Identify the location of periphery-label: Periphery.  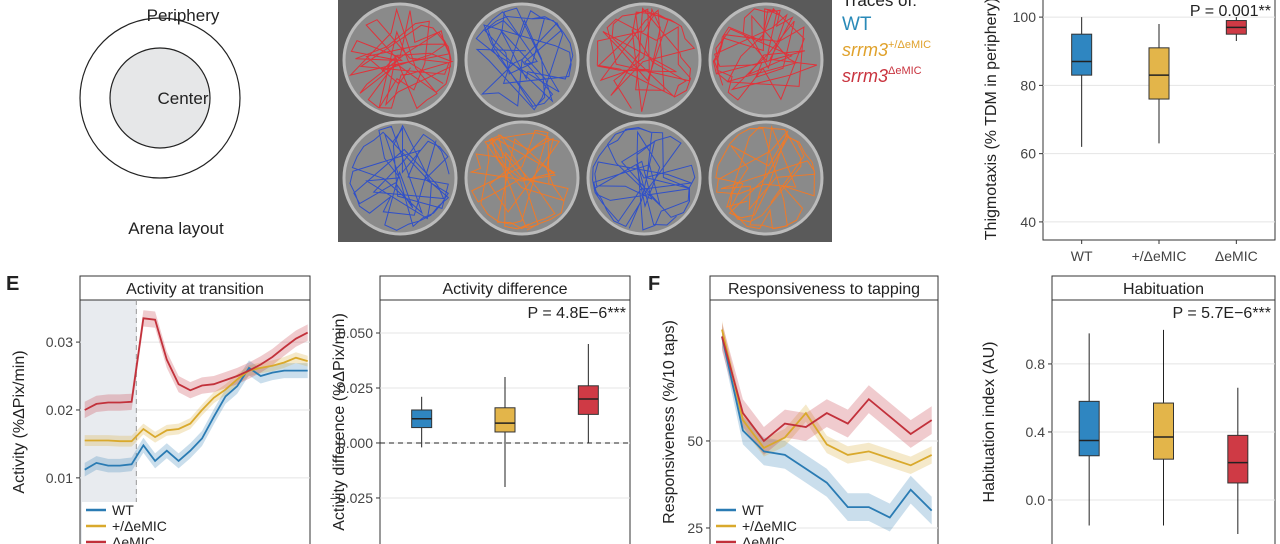
(183, 15).